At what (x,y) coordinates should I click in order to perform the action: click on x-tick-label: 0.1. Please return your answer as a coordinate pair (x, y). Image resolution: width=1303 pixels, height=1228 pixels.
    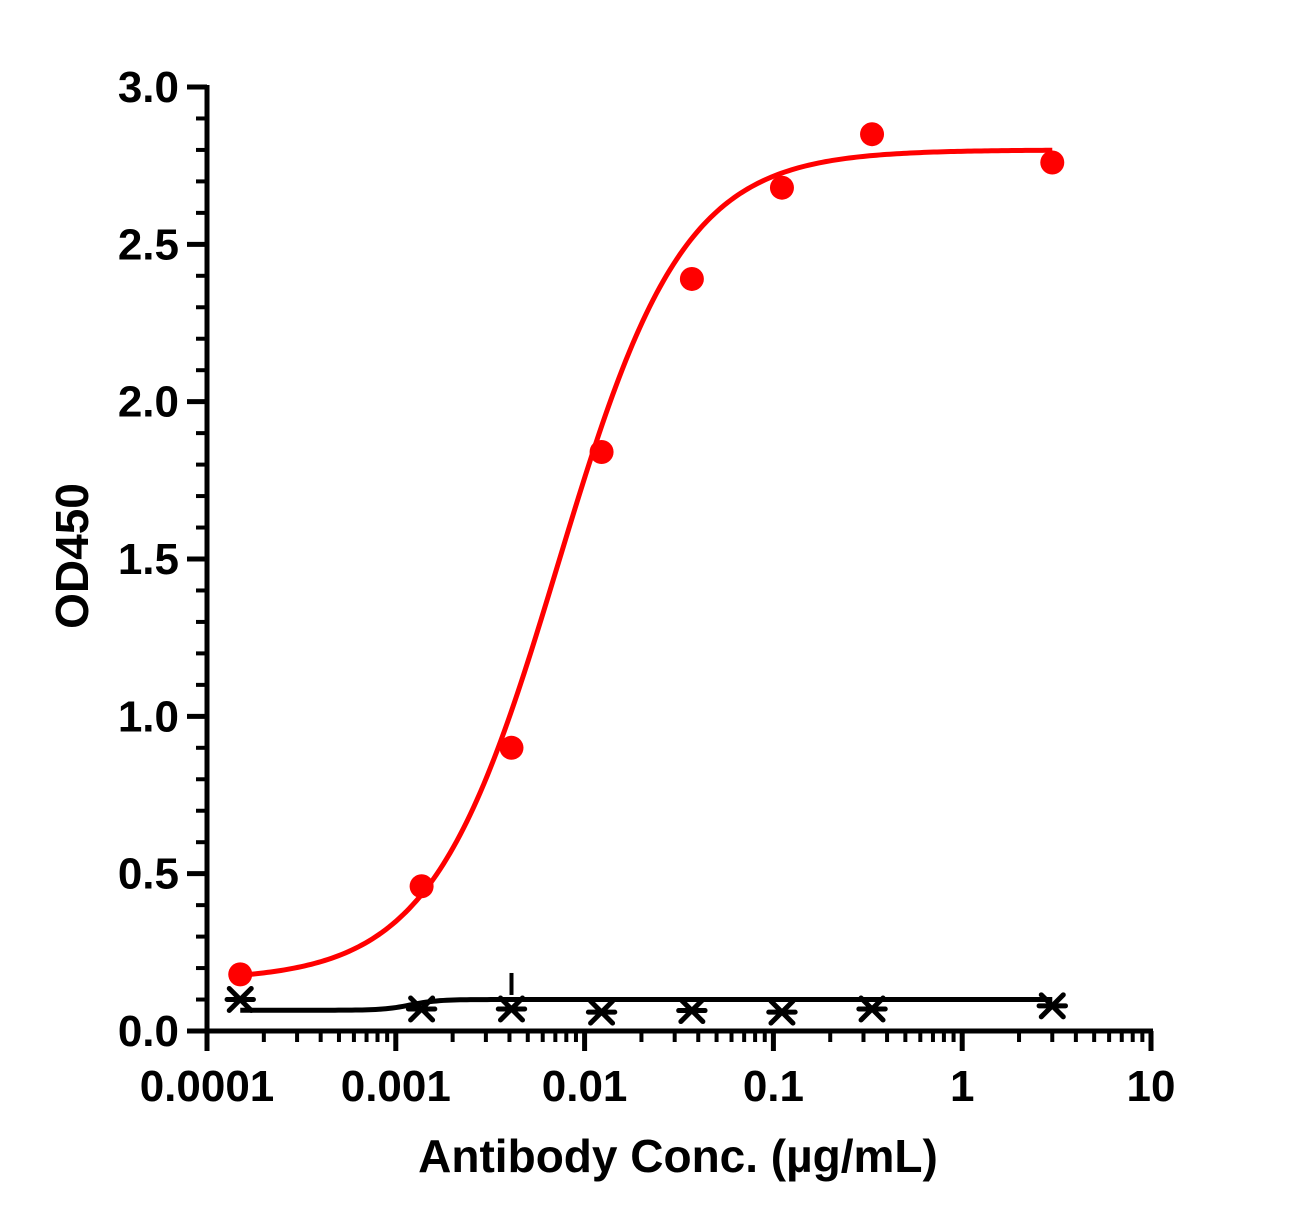
    Looking at the image, I should click on (773, 1086).